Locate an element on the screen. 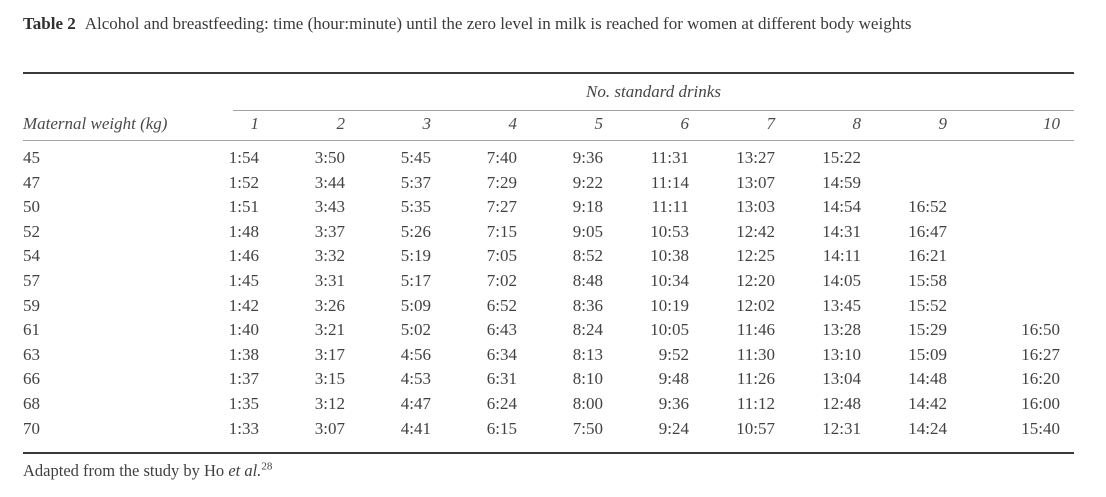  time-cell: 4:41 is located at coordinates (415, 428).